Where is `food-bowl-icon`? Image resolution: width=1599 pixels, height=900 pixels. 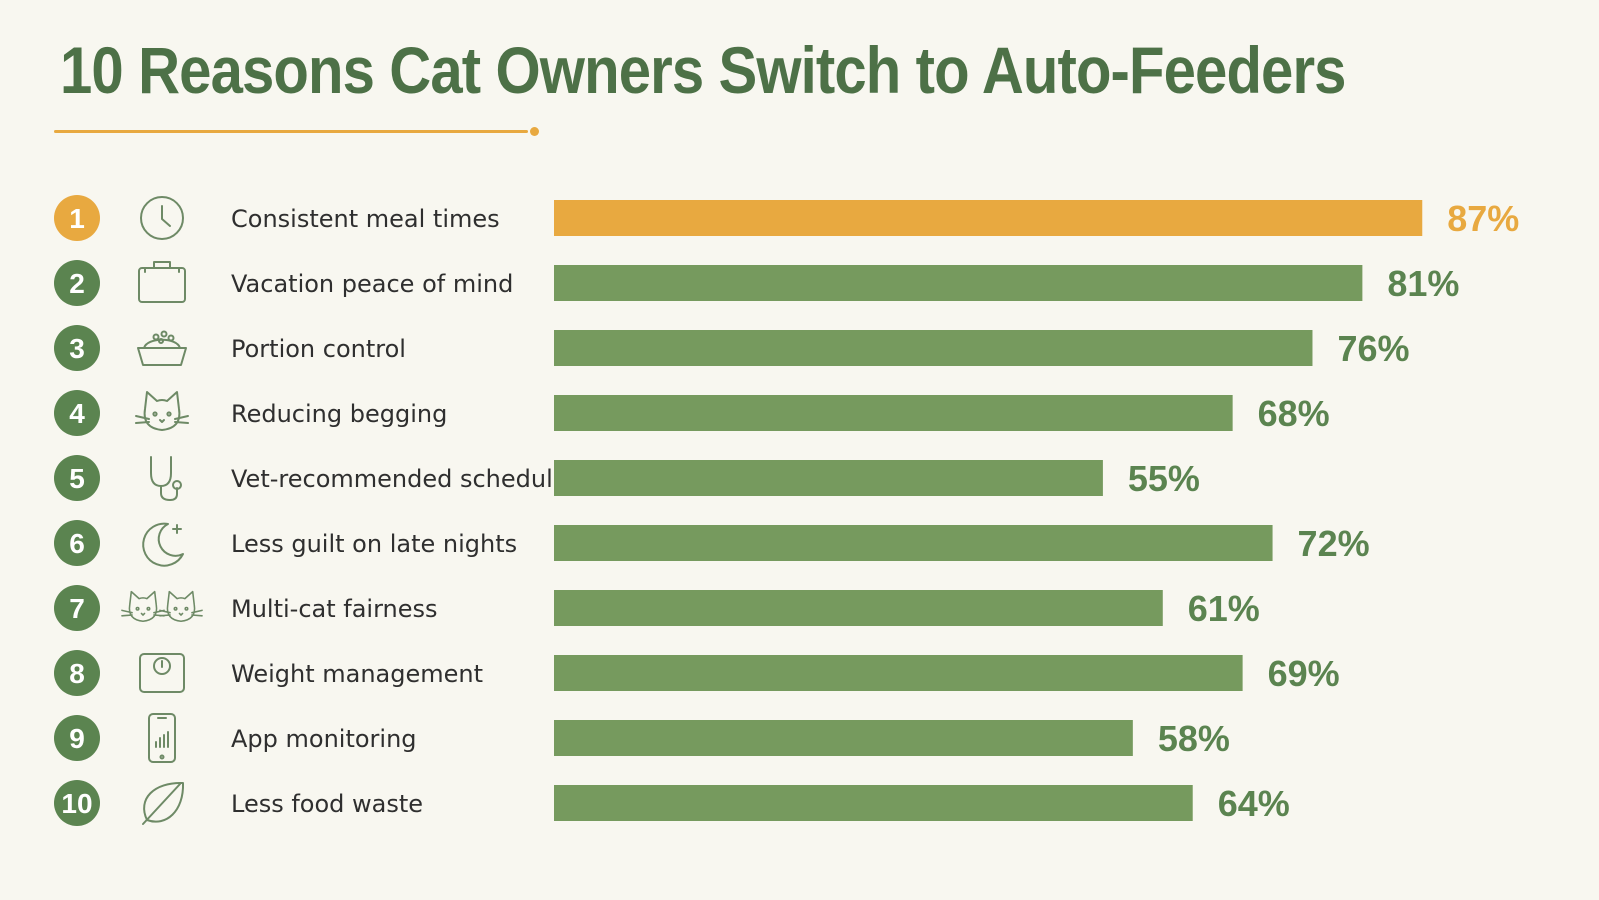
food-bowl-icon is located at coordinates (162, 348).